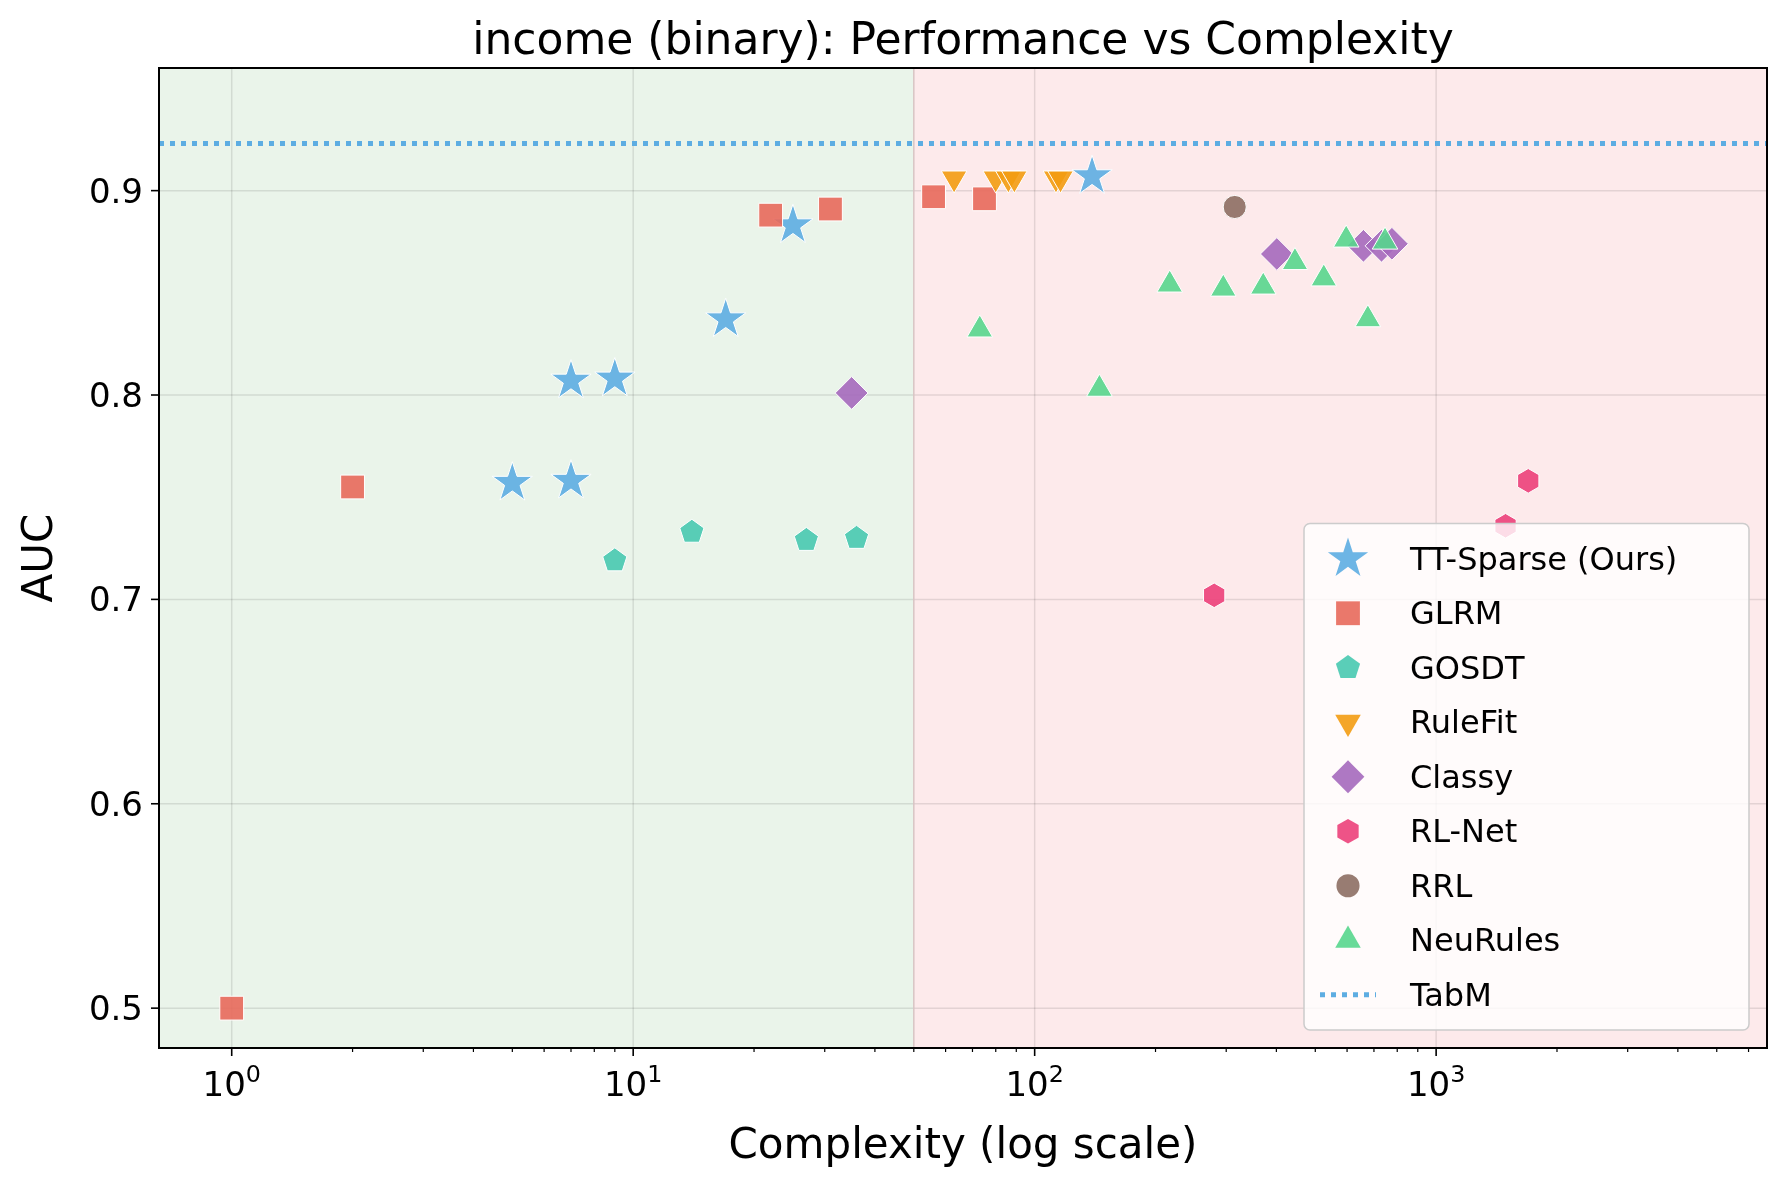 Image resolution: width=1783 pixels, height=1181 pixels. Describe the element at coordinates (115, 803) in the screenshot. I see `y-tick-label: 0.6` at that location.